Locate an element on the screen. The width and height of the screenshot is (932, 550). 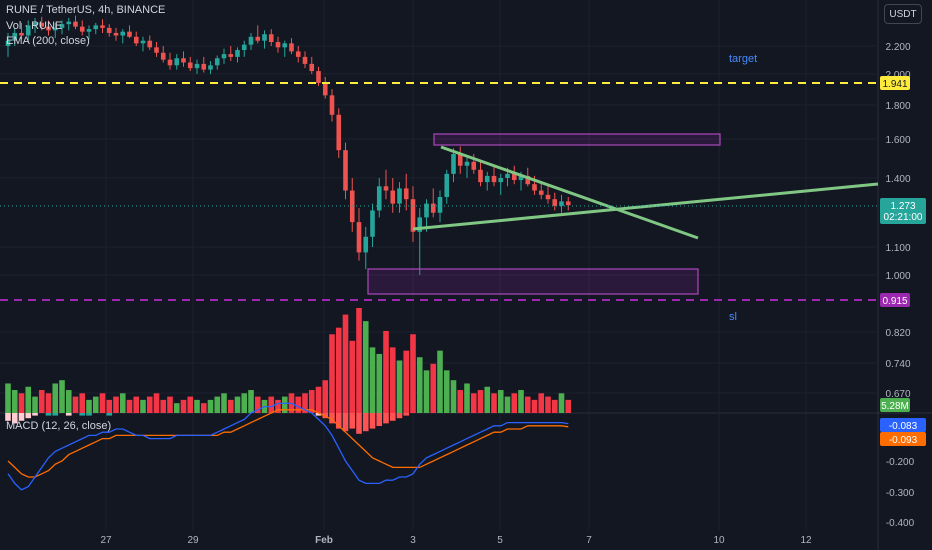
symbol-legend: RUNE / TetherUS, 4h, BINANCE is located at coordinates (86, 10).